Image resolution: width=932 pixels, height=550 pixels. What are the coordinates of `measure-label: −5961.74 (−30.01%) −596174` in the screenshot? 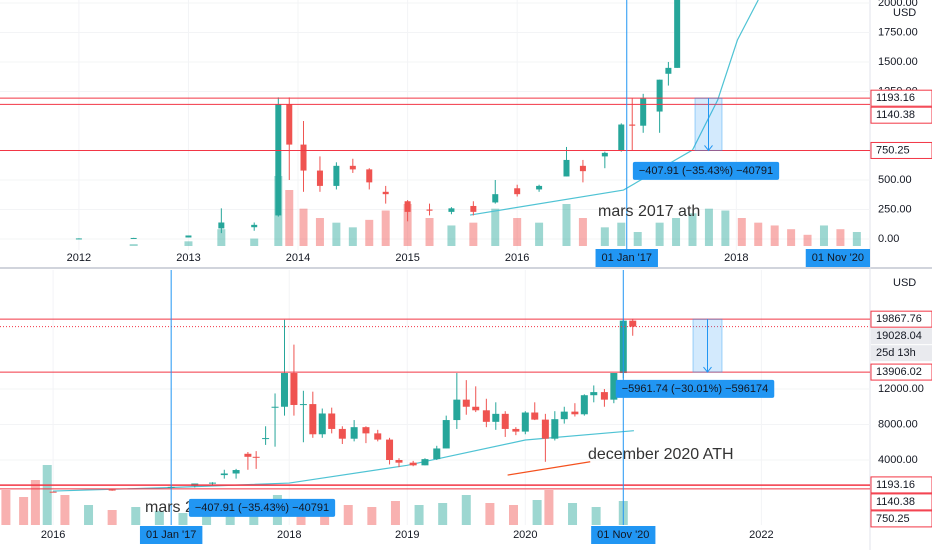 It's located at (695, 389).